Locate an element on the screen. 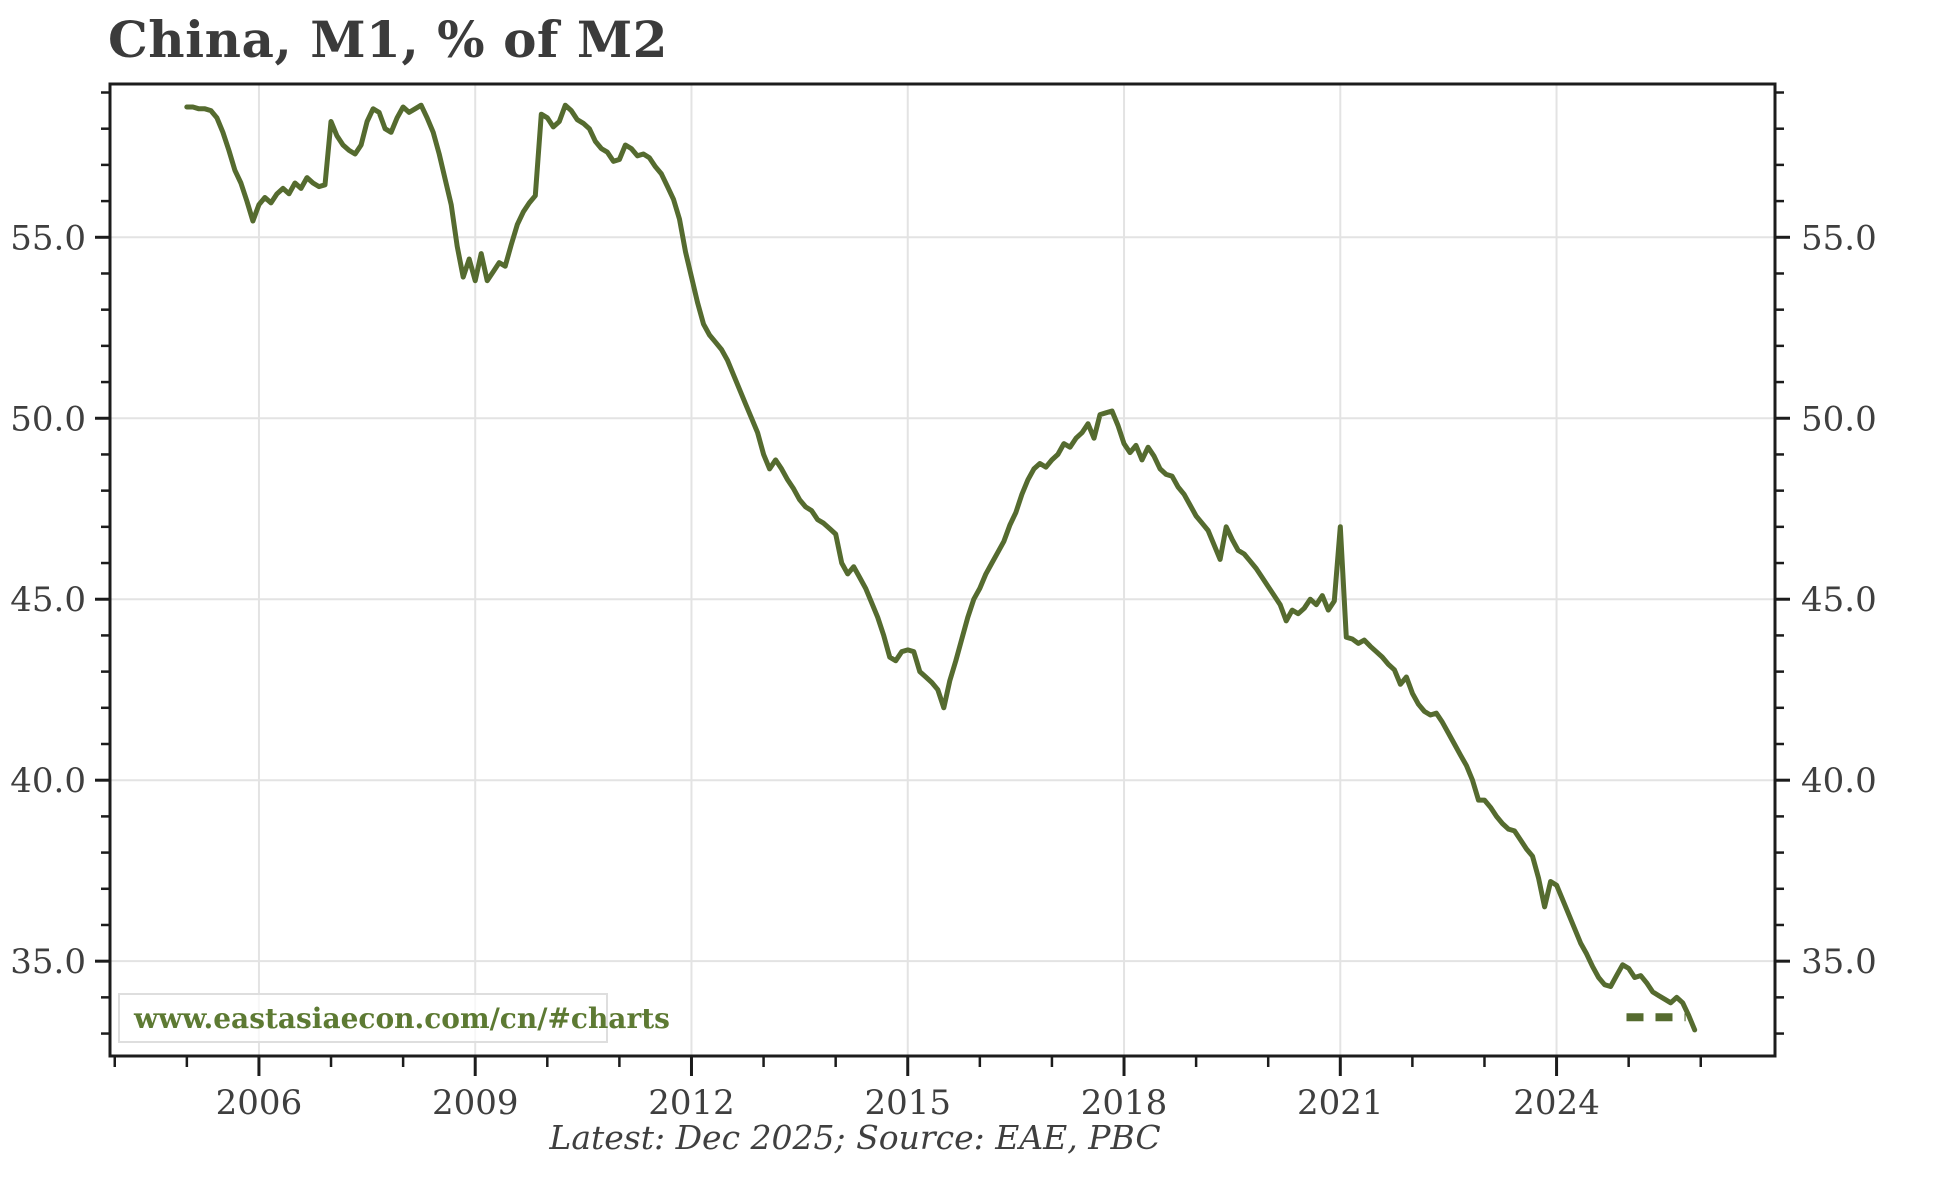 Image resolution: width=1944 pixels, height=1178 pixels. y-tick-label-right: 40.0 is located at coordinates (1839, 781).